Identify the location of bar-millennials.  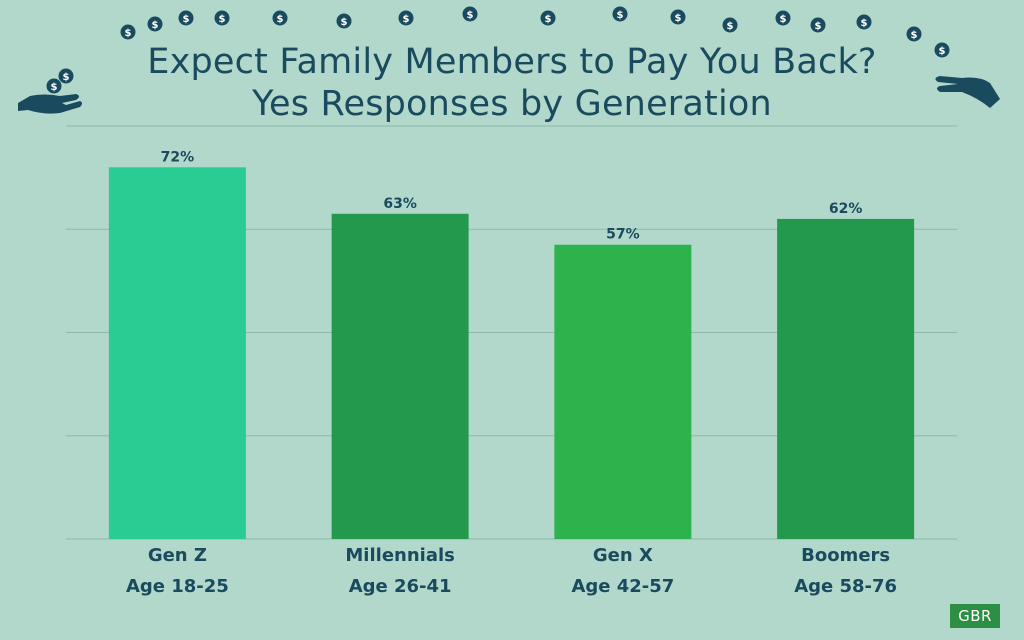
(400, 376).